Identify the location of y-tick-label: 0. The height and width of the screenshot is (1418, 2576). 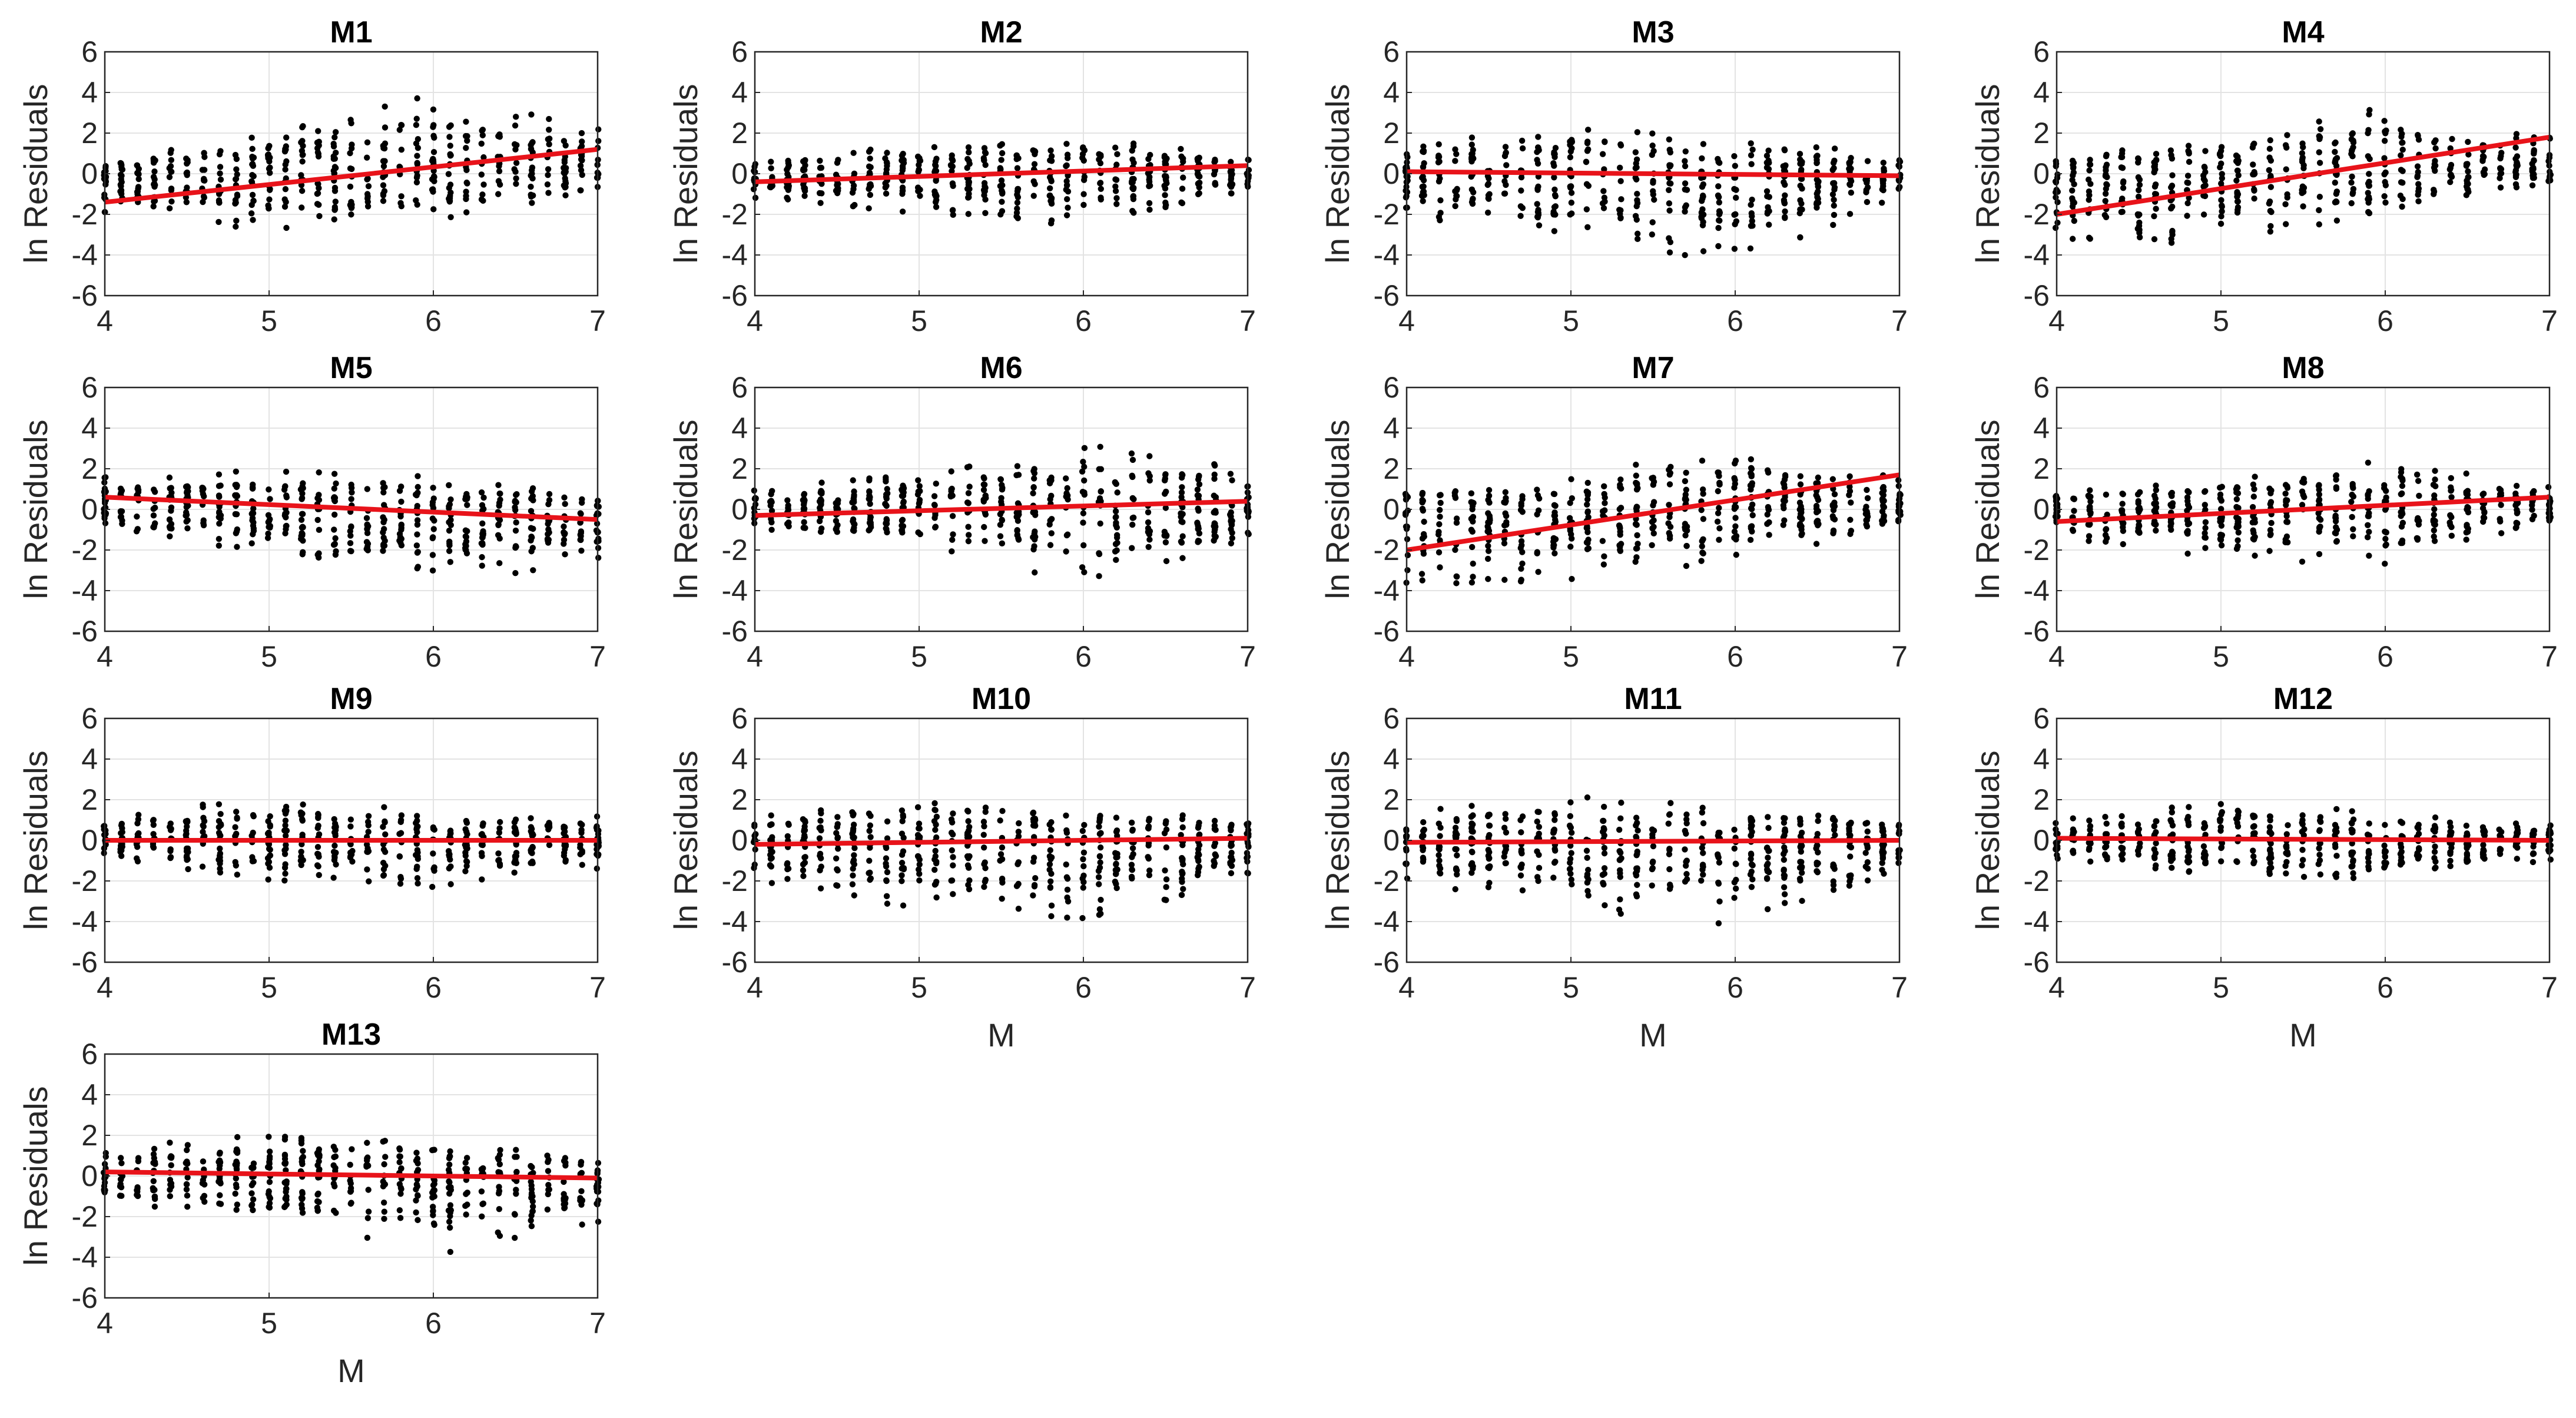
(89, 509).